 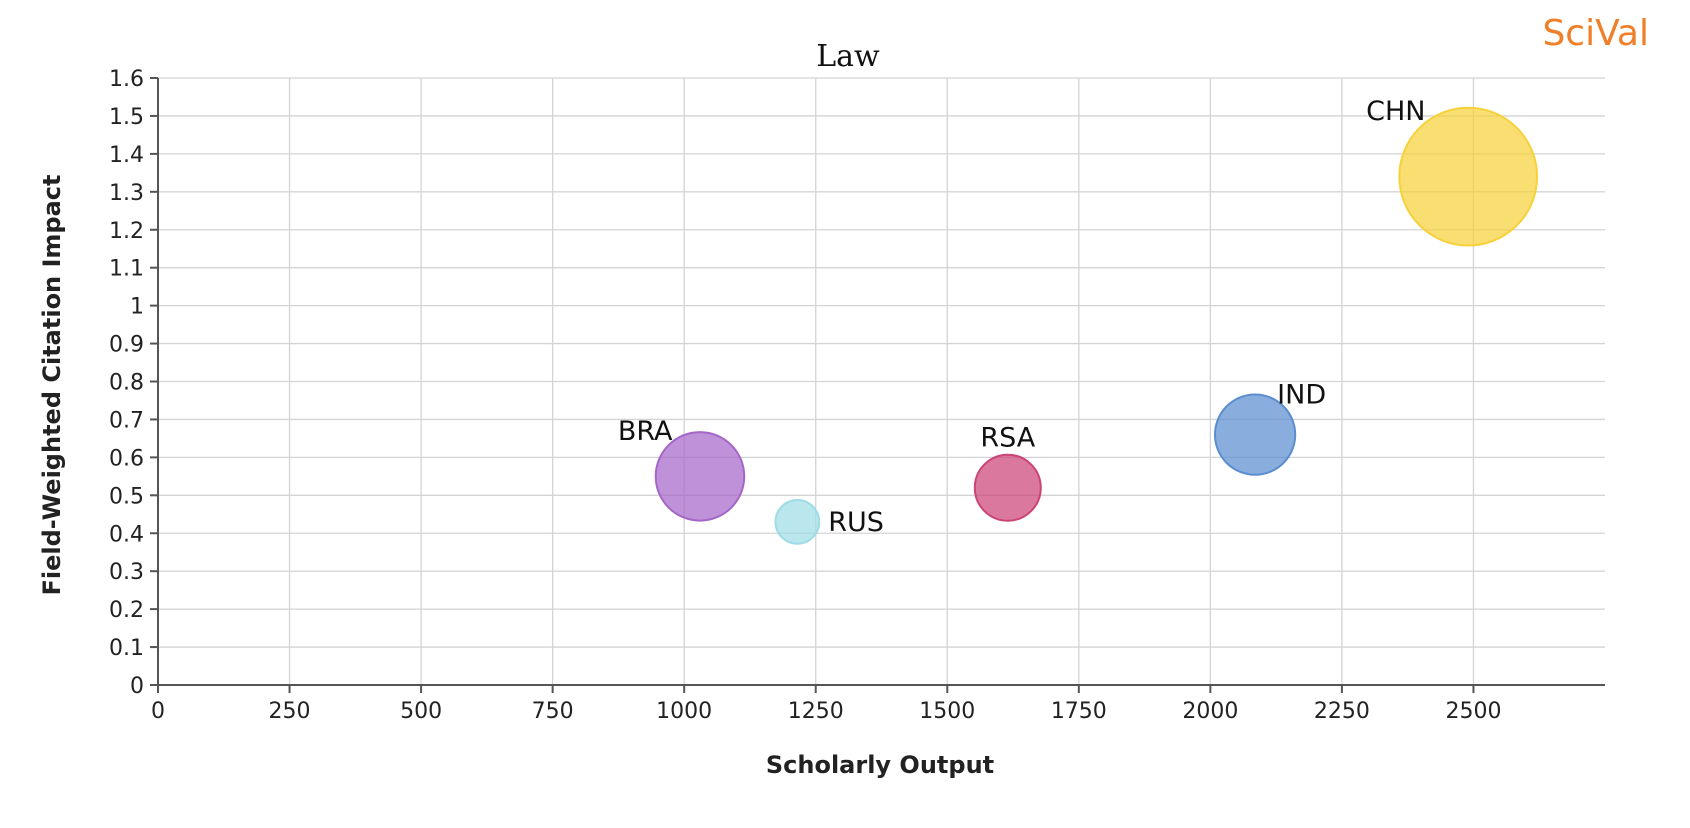 What do you see at coordinates (126, 231) in the screenshot?
I see `y-tick-label: 1.2` at bounding box center [126, 231].